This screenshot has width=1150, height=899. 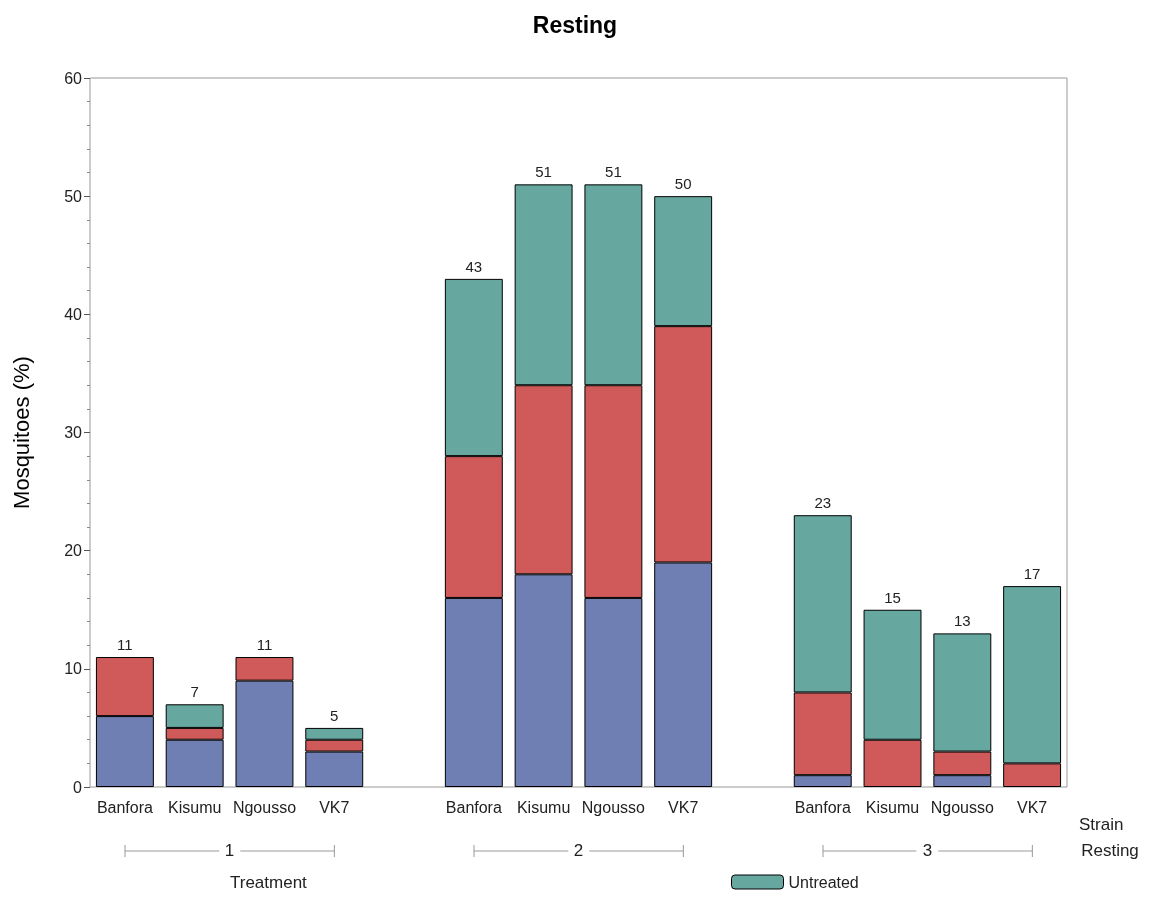 I want to click on y-axis-title: Mosquitoes (%), so click(x=21, y=432).